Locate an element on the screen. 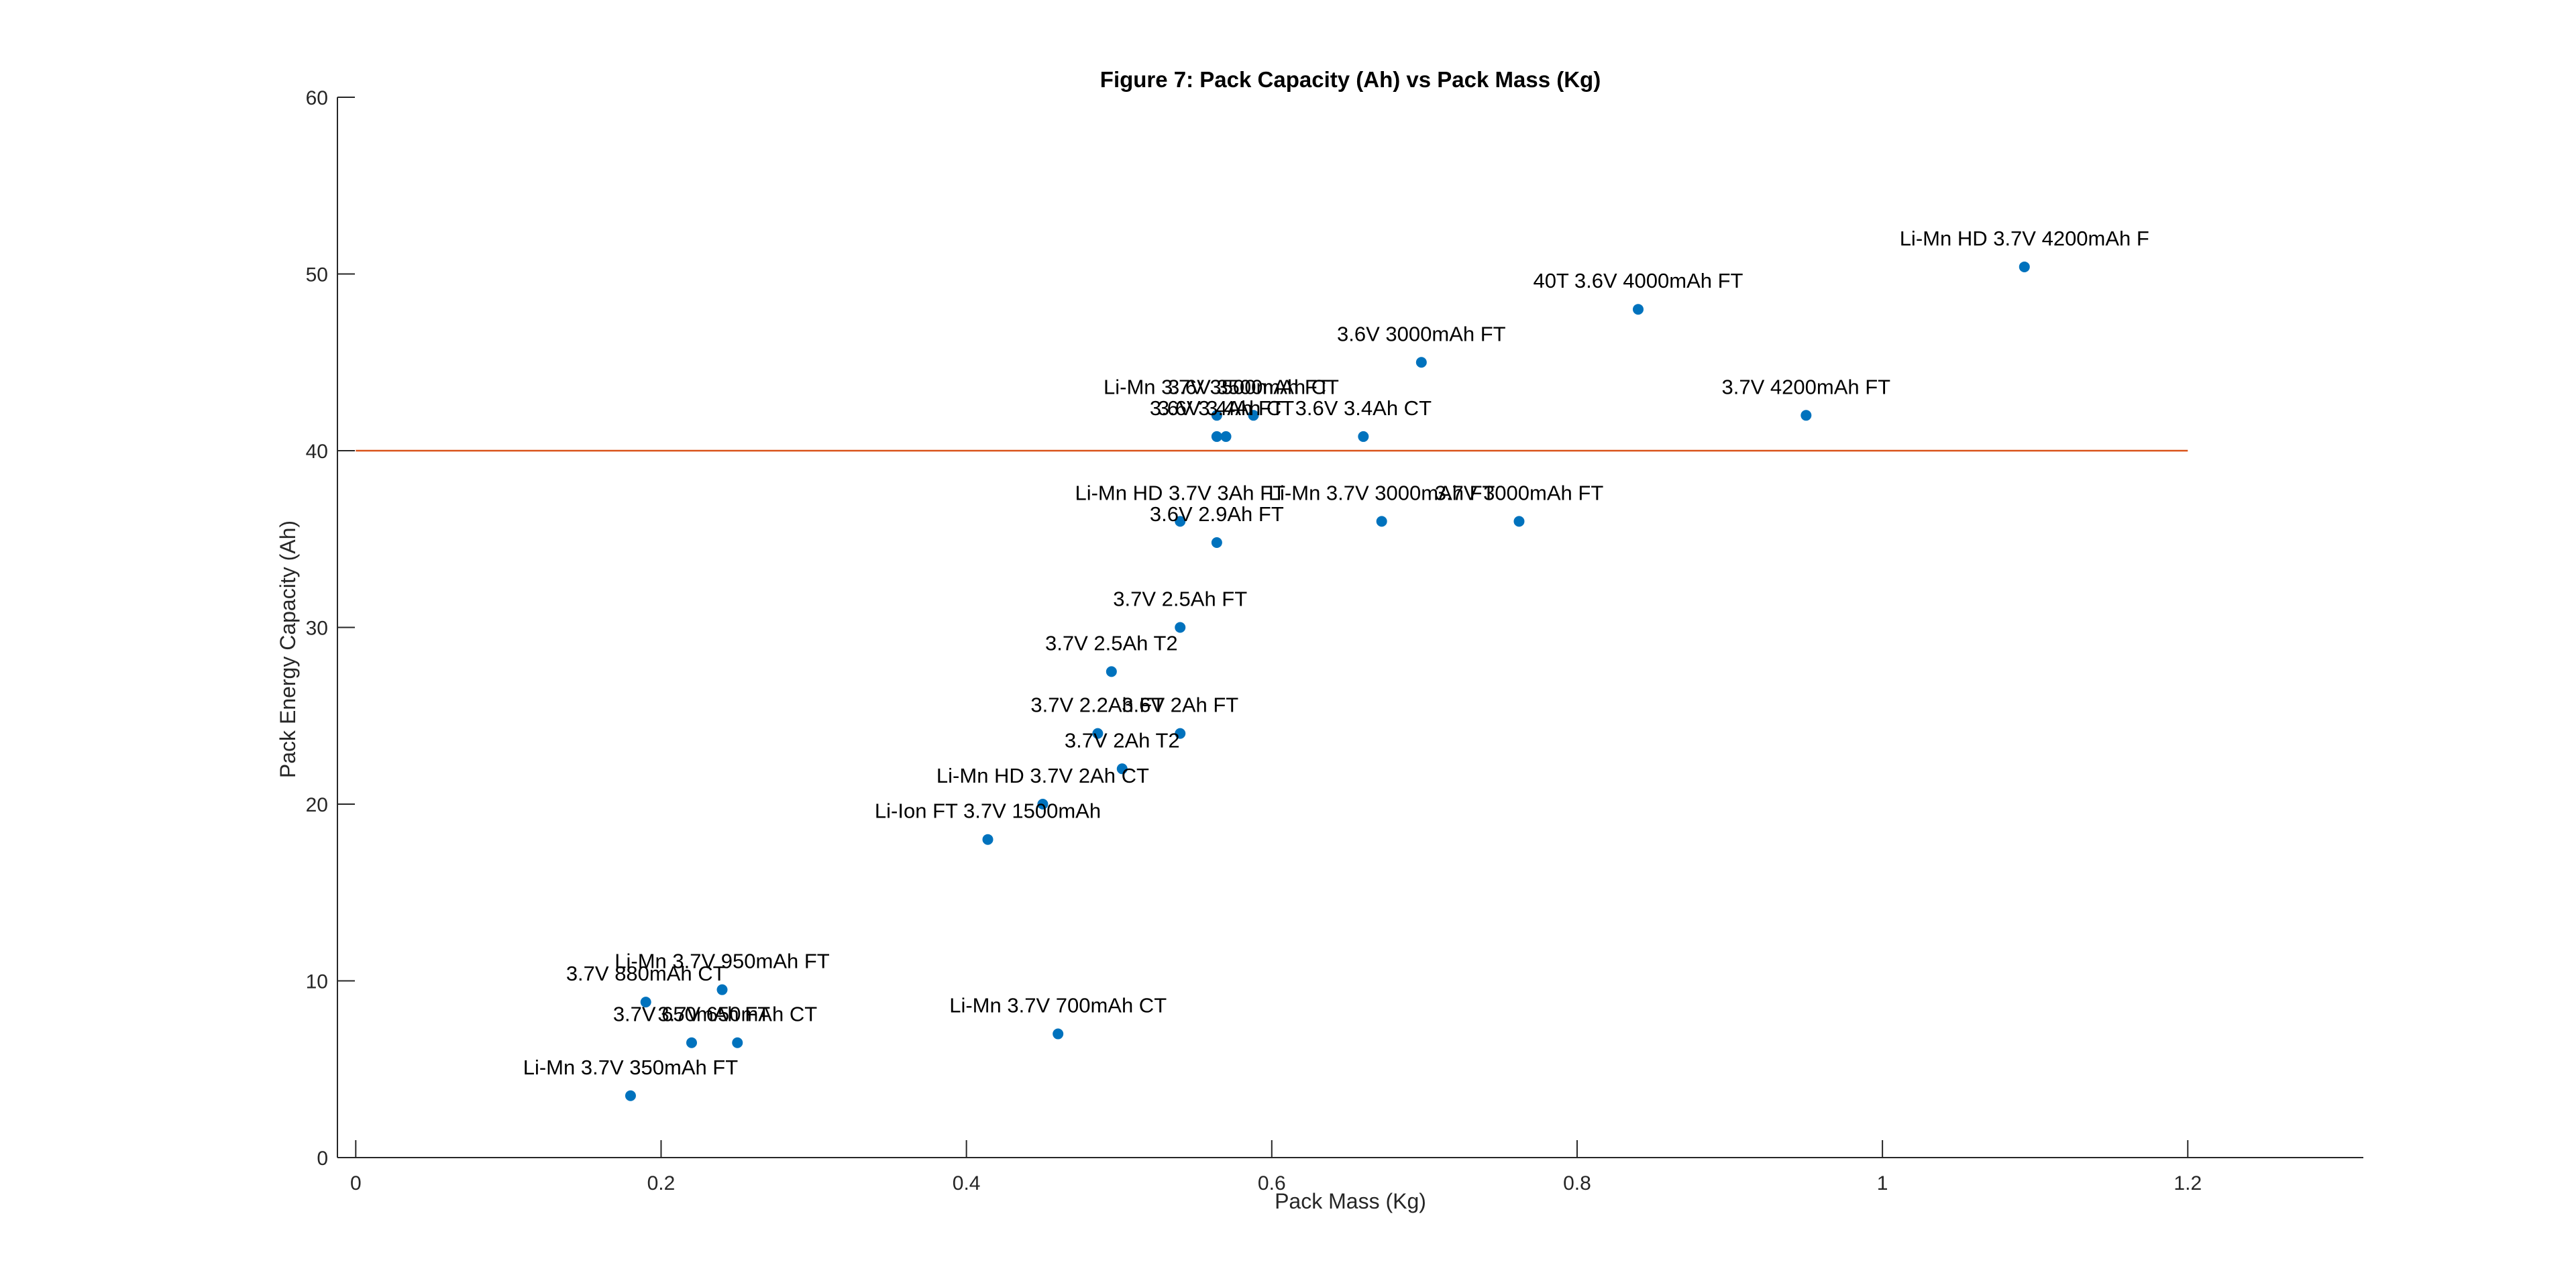 The width and height of the screenshot is (2576, 1283). y-tick-label: 10 is located at coordinates (317, 982).